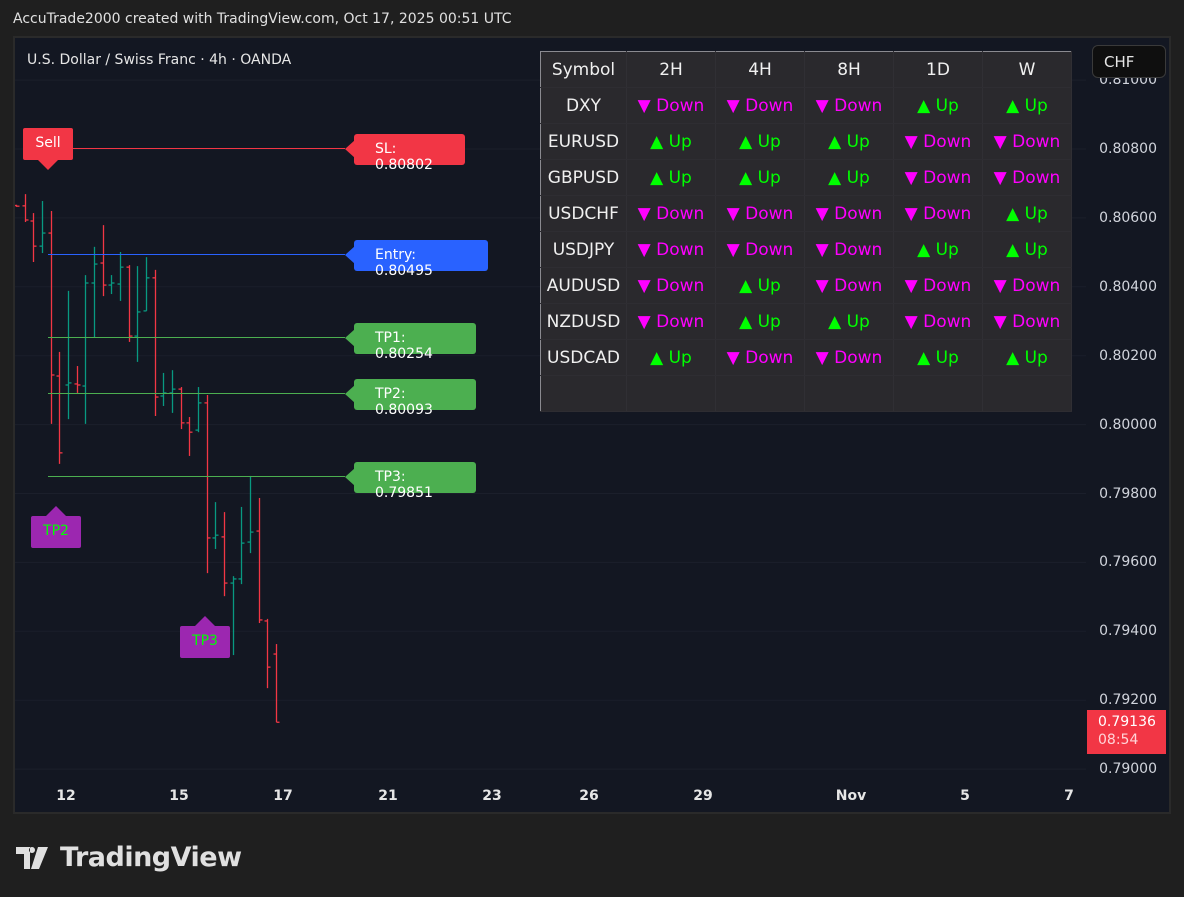 The height and width of the screenshot is (897, 1184). I want to click on current-price: 0.79136, so click(1127, 722).